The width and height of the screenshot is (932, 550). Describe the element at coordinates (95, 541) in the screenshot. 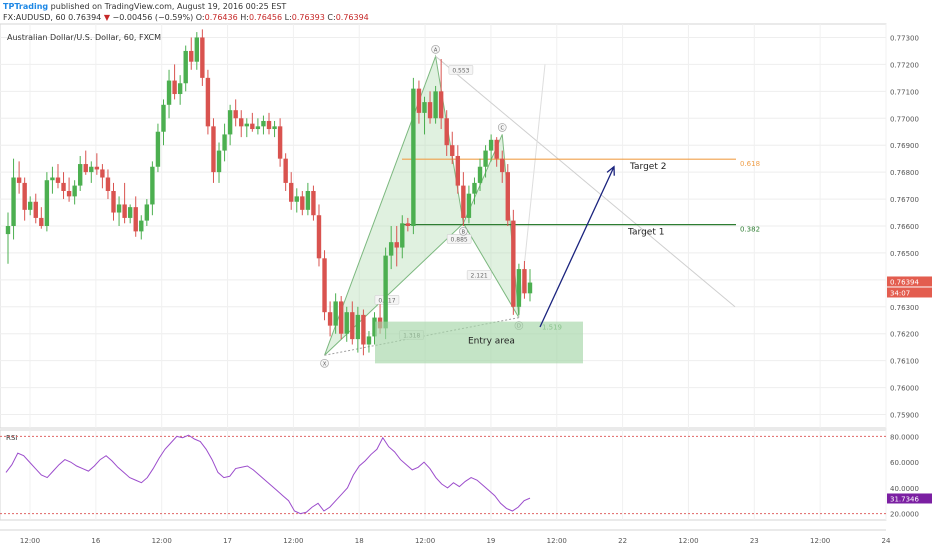

I see `x-tick-label: 16` at that location.